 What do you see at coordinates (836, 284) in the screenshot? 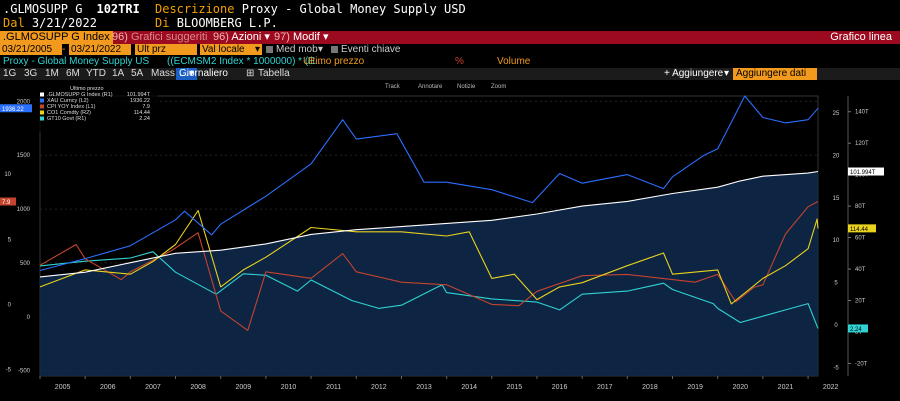
I see `r2-tick-5: 5` at bounding box center [836, 284].